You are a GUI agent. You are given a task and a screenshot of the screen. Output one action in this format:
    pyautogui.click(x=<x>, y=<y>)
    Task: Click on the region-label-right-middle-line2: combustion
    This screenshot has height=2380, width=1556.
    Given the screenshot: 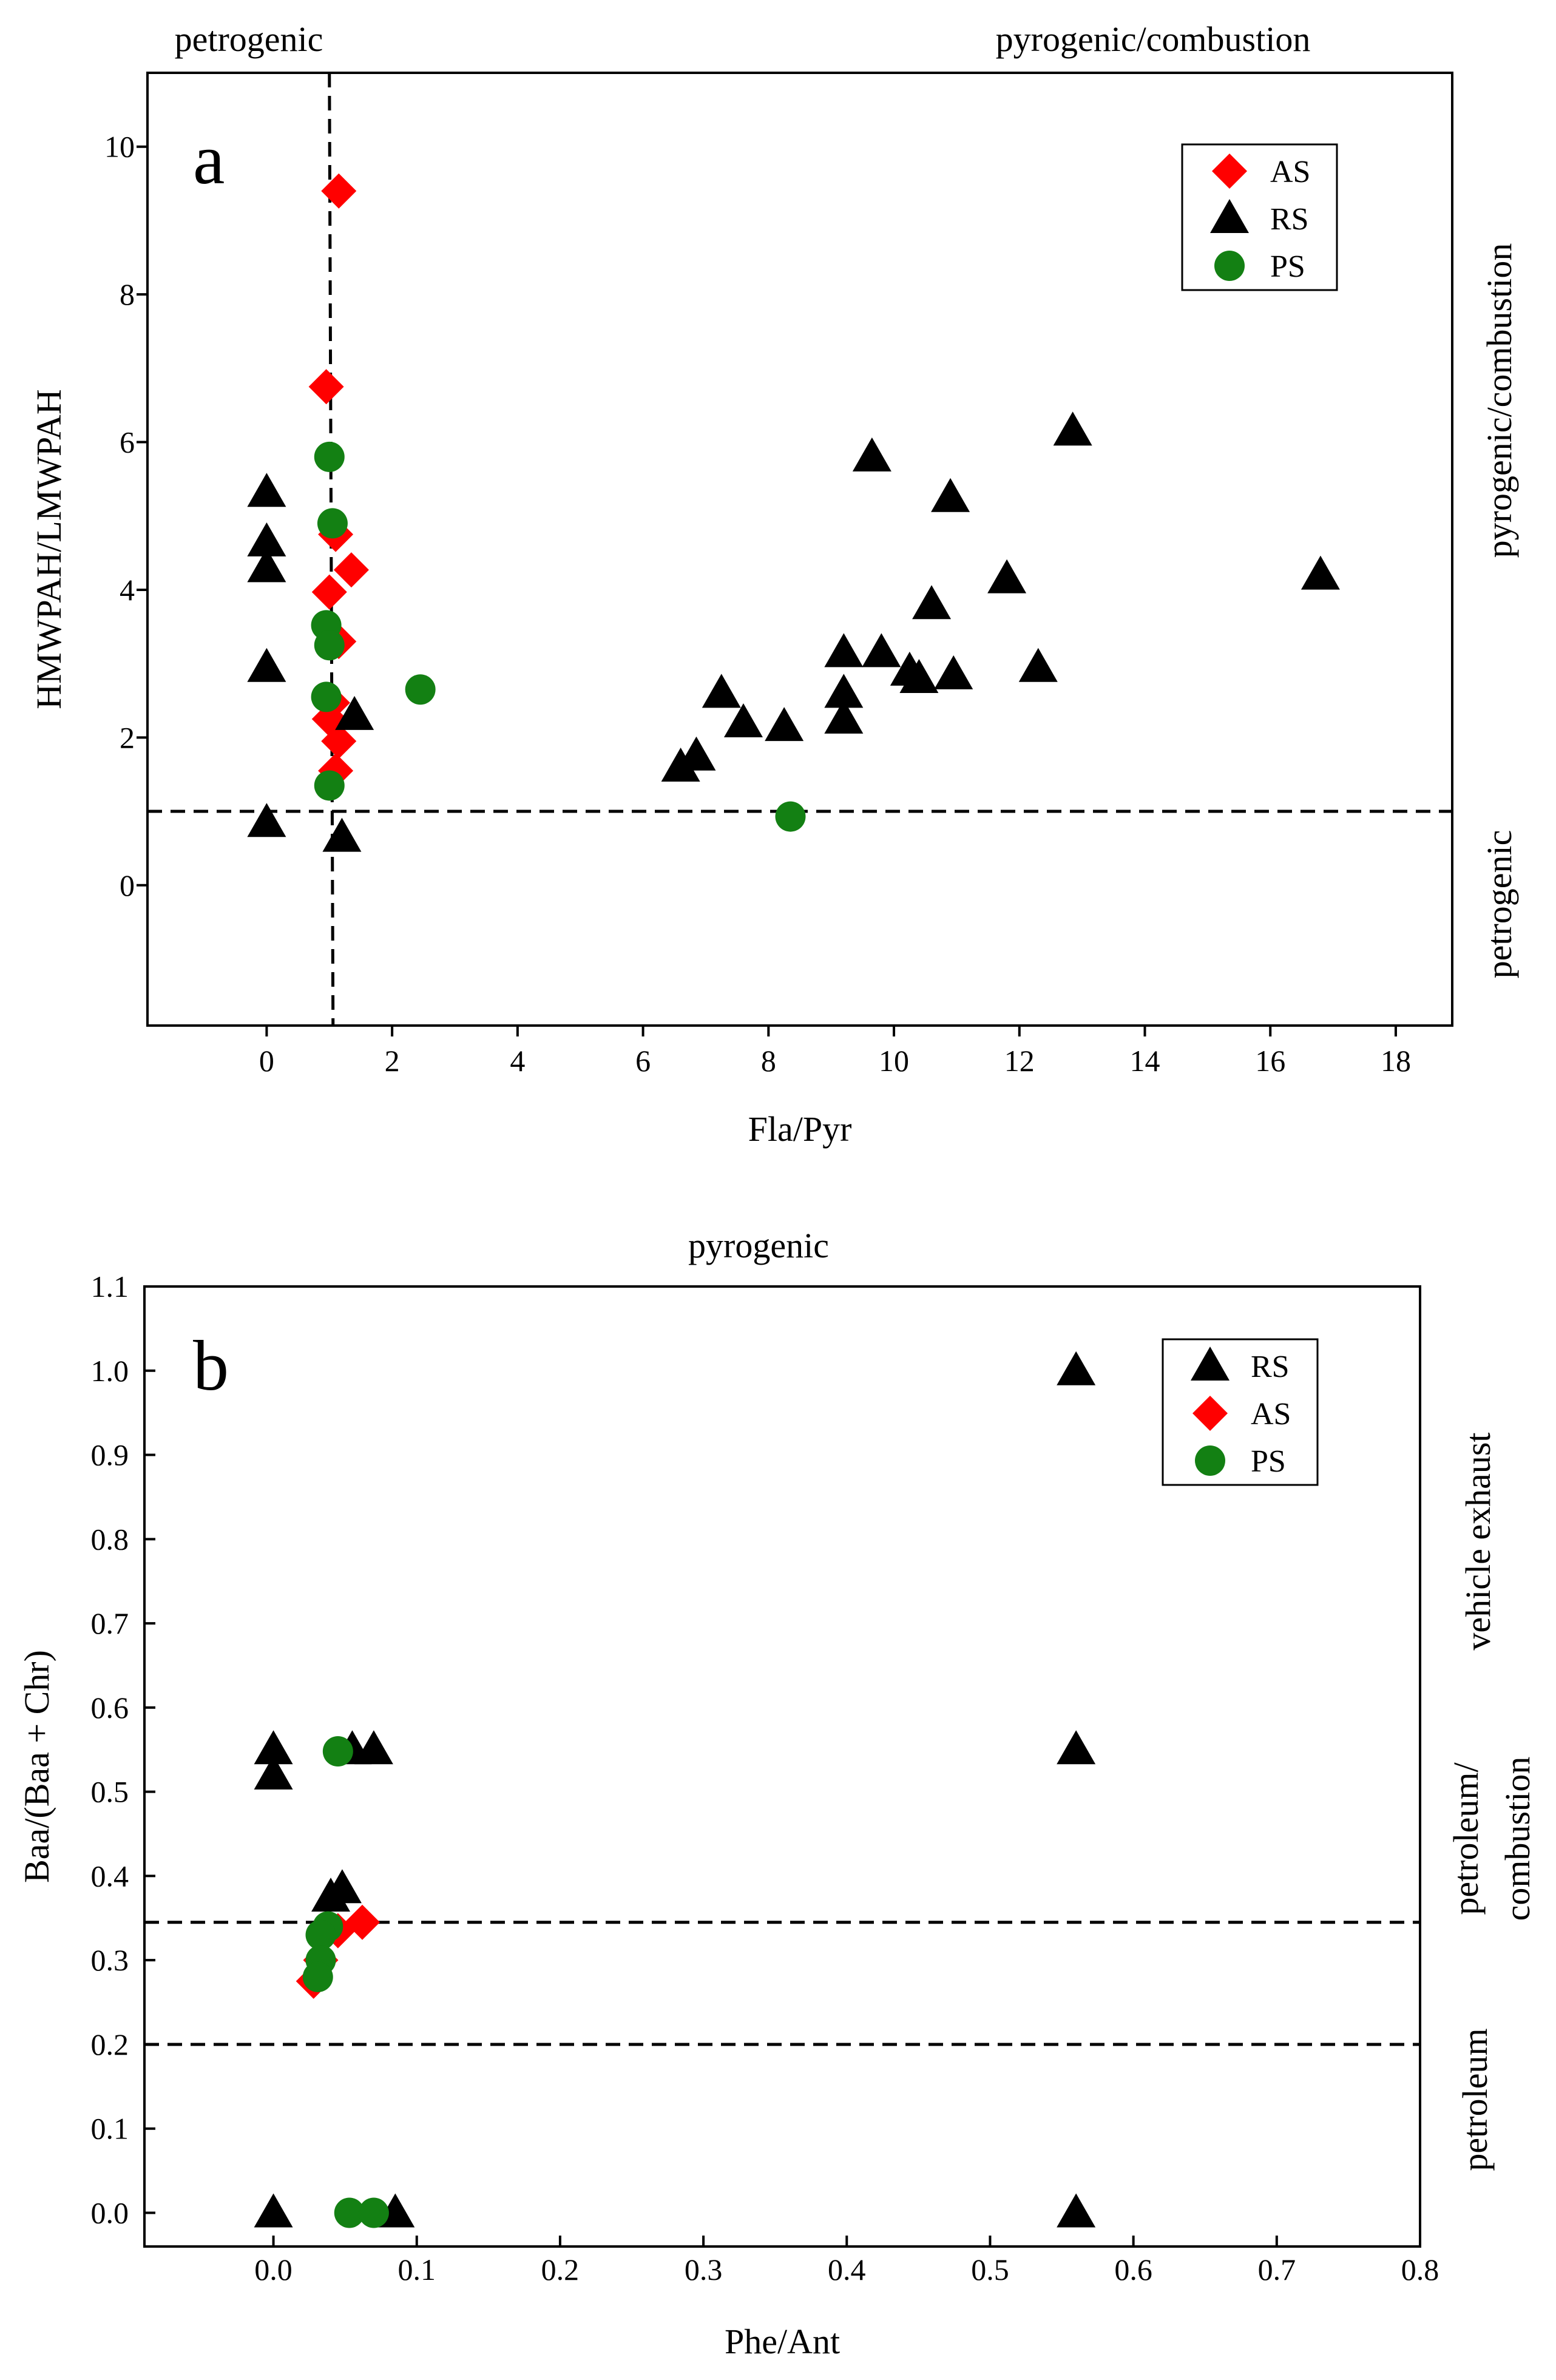 What is the action you would take?
    pyautogui.click(x=1517, y=1839)
    